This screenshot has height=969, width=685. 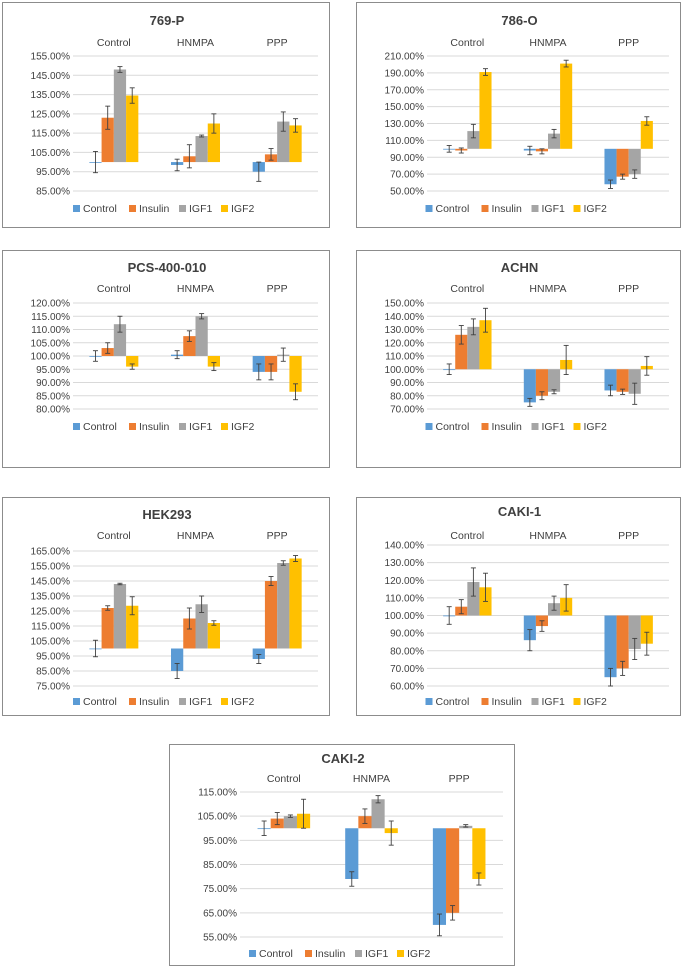 I want to click on y-tick-label: 115.00%, so click(x=217, y=793).